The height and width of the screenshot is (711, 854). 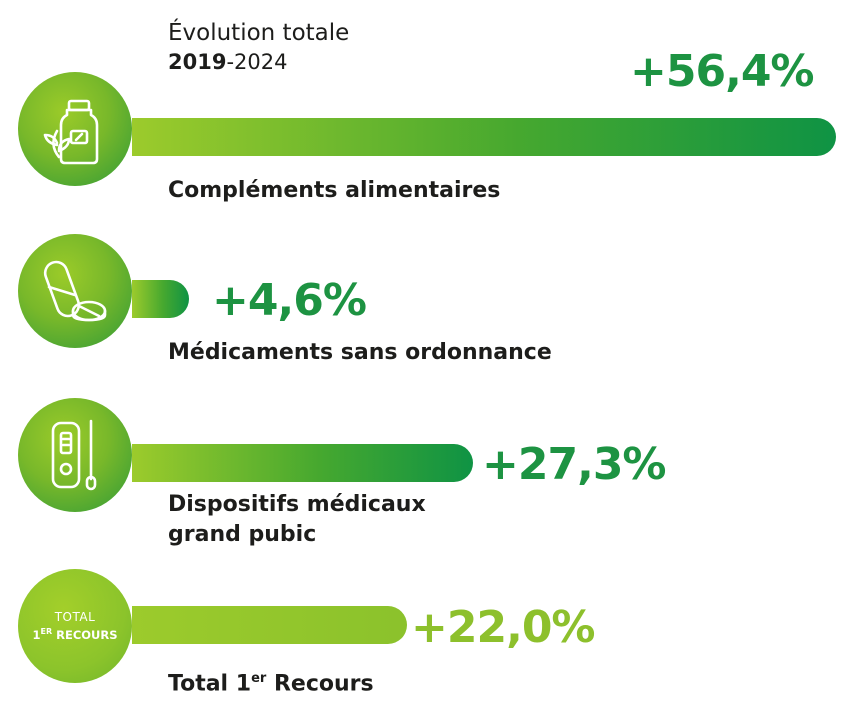 What do you see at coordinates (75, 616) in the screenshot?
I see `total-badge-line1: TOTAL` at bounding box center [75, 616].